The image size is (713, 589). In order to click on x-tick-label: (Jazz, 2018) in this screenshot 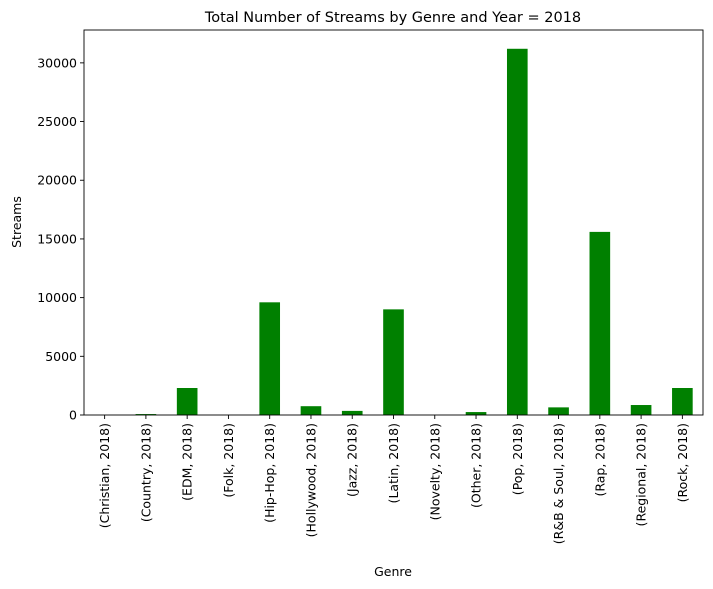, I will do `click(352, 460)`.